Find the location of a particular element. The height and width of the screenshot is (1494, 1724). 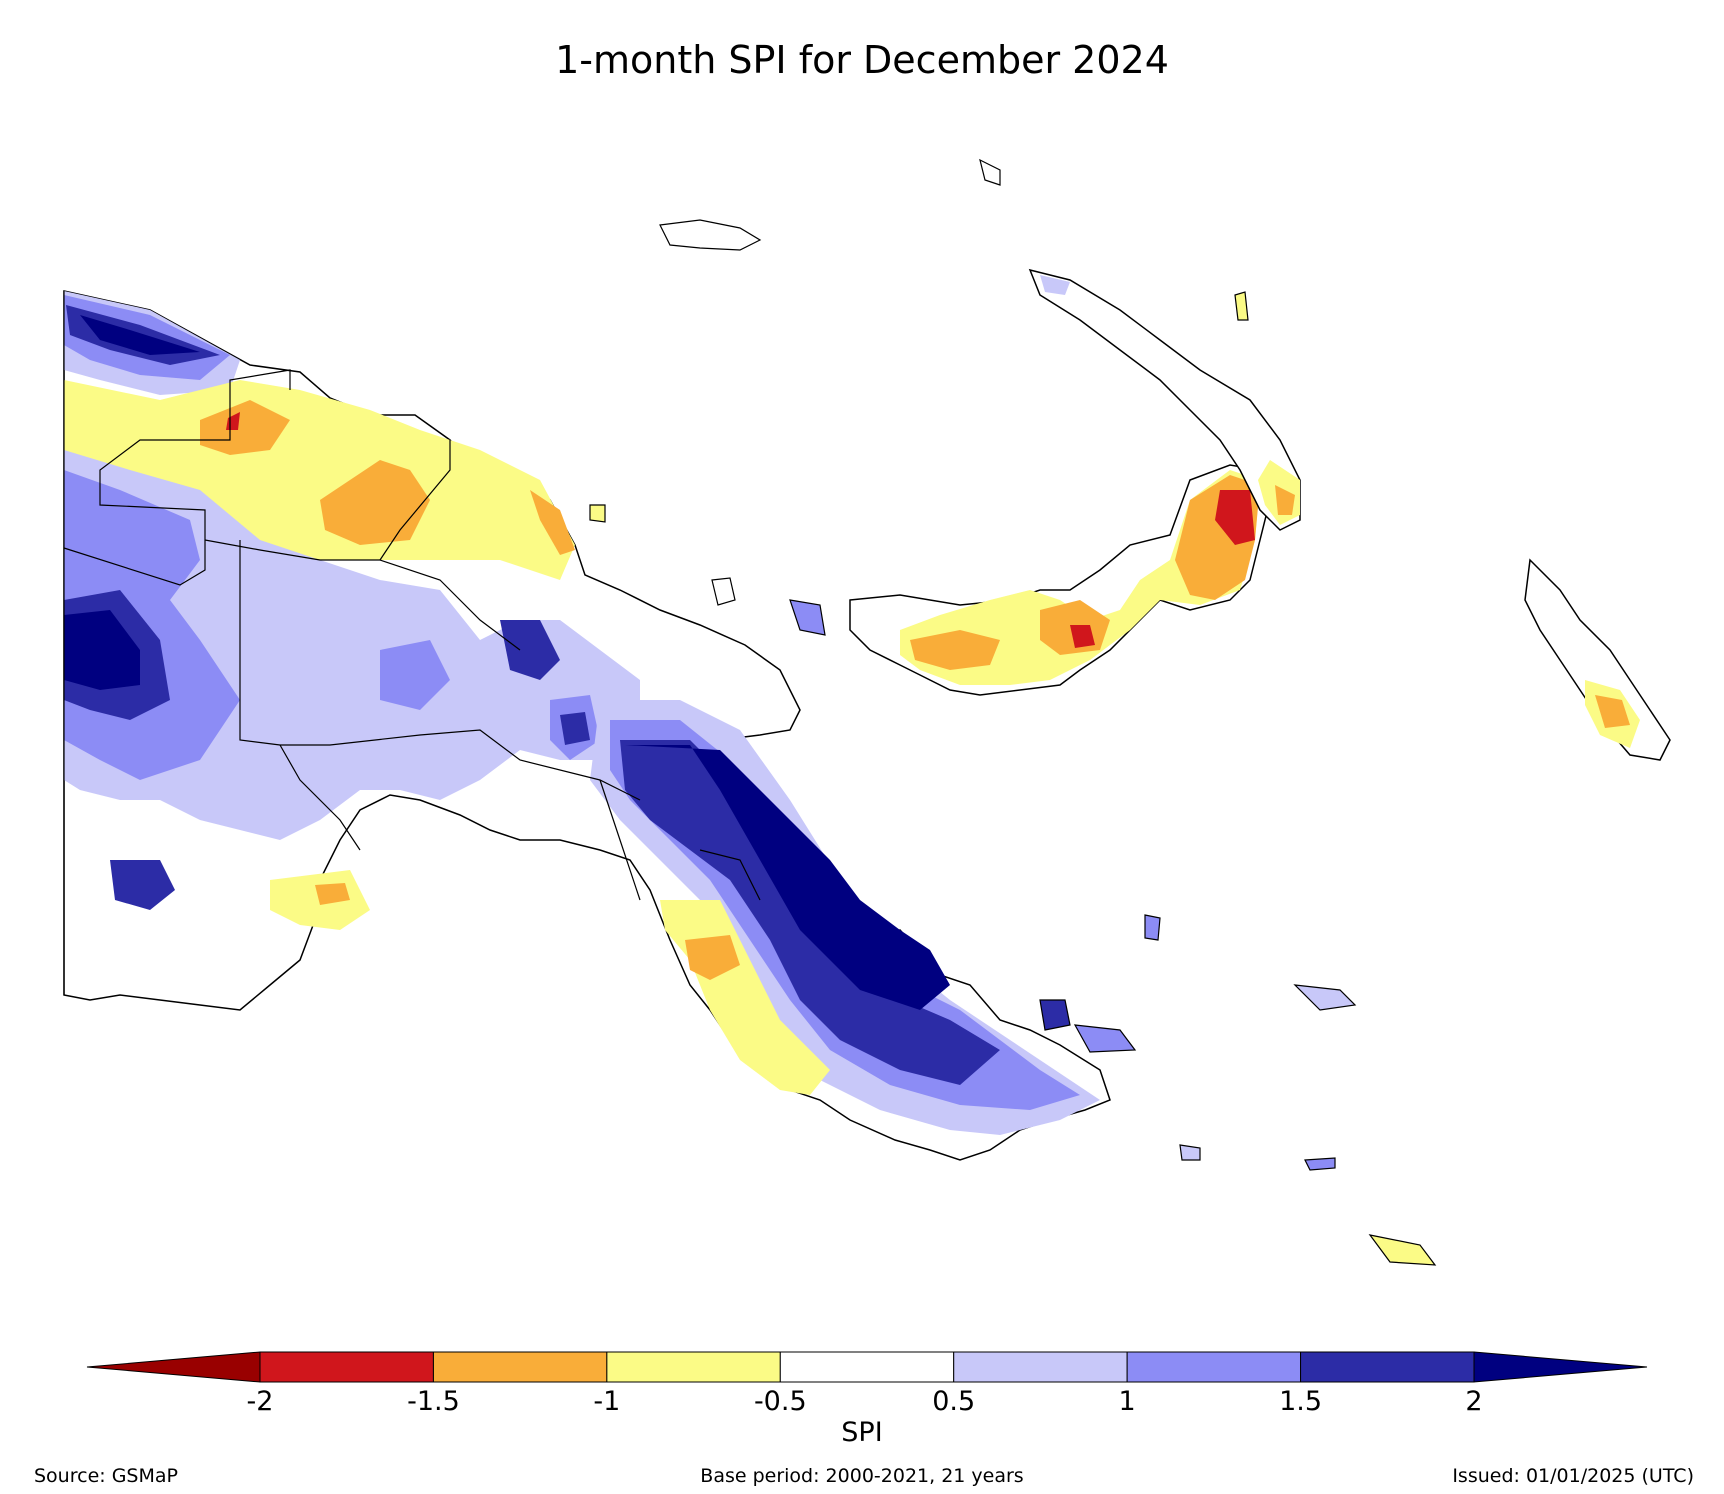

map-title: 1-month SPI for December 2024 is located at coordinates (862, 60).